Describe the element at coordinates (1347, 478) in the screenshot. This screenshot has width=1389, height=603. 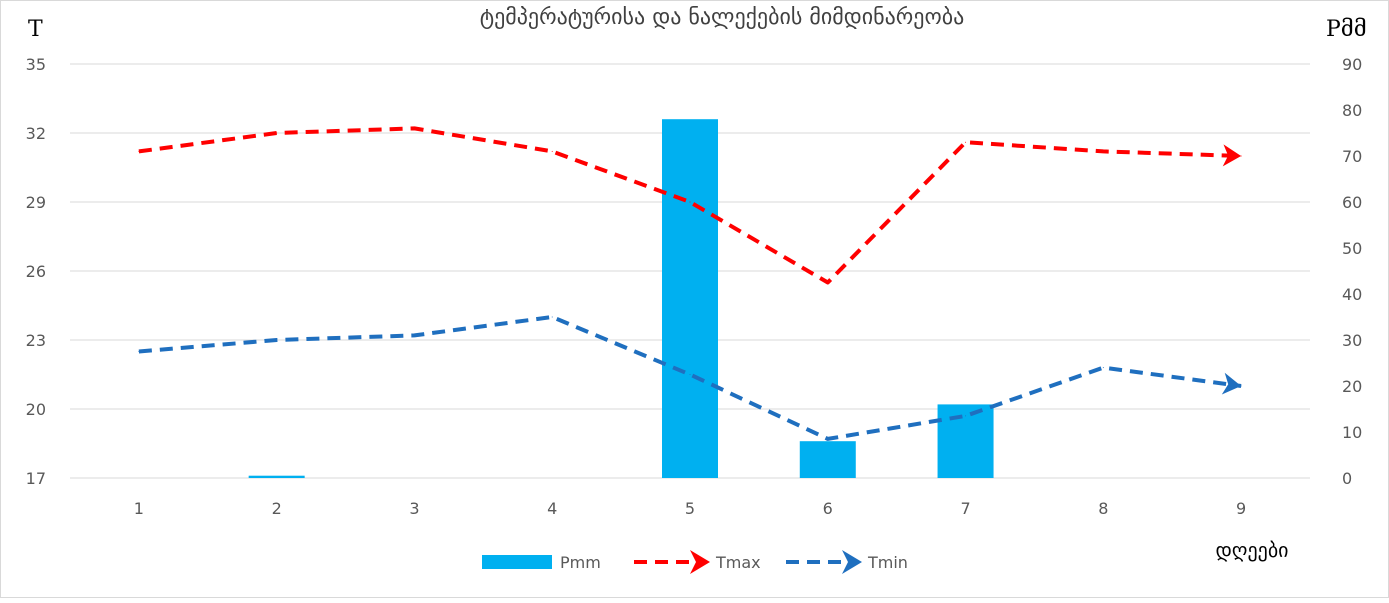
I see `right-tick-label: 0` at that location.